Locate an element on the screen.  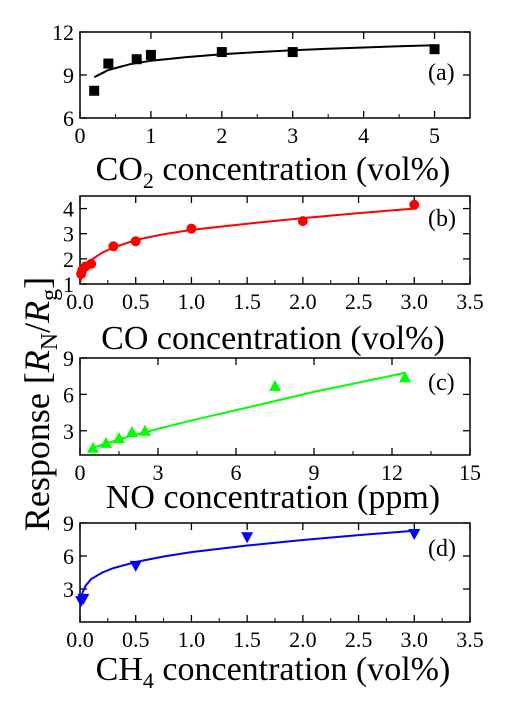
x-tick-label: 2 is located at coordinates (221, 135).